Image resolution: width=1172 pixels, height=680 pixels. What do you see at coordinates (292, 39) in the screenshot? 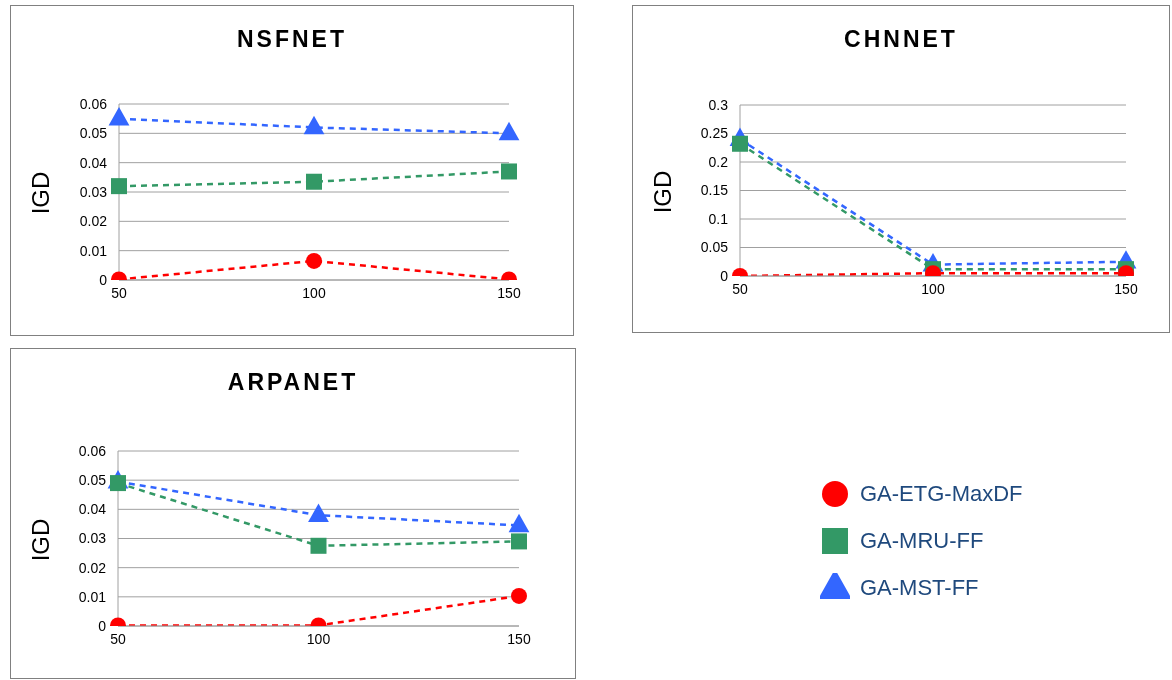
I see `chart-title: NSFNET` at bounding box center [292, 39].